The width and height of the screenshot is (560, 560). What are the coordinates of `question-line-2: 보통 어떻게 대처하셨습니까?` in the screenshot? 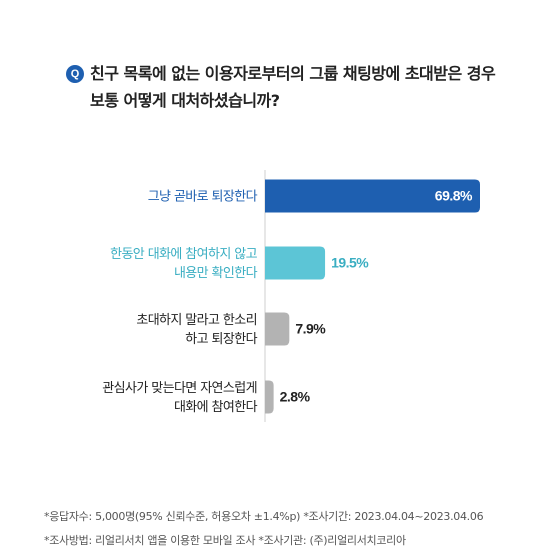 It's located at (185, 100).